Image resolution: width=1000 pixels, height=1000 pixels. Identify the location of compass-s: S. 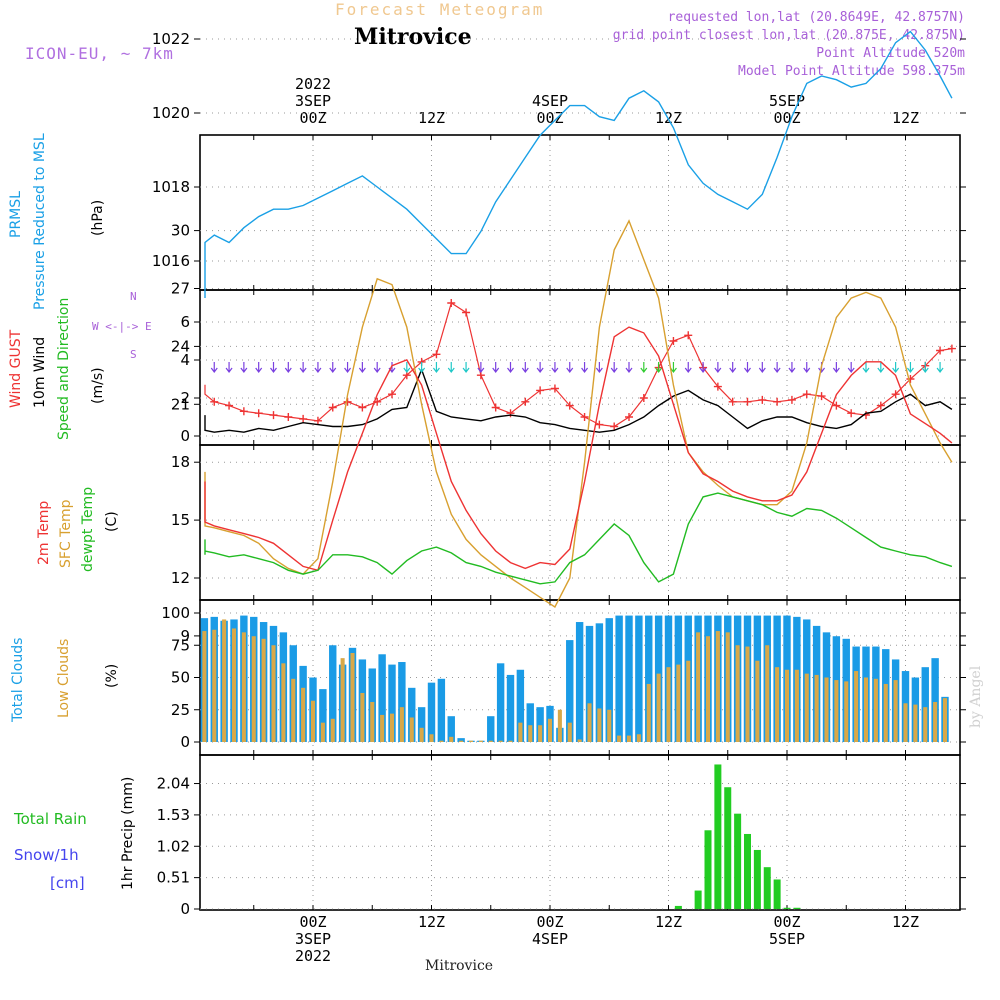
(133, 354).